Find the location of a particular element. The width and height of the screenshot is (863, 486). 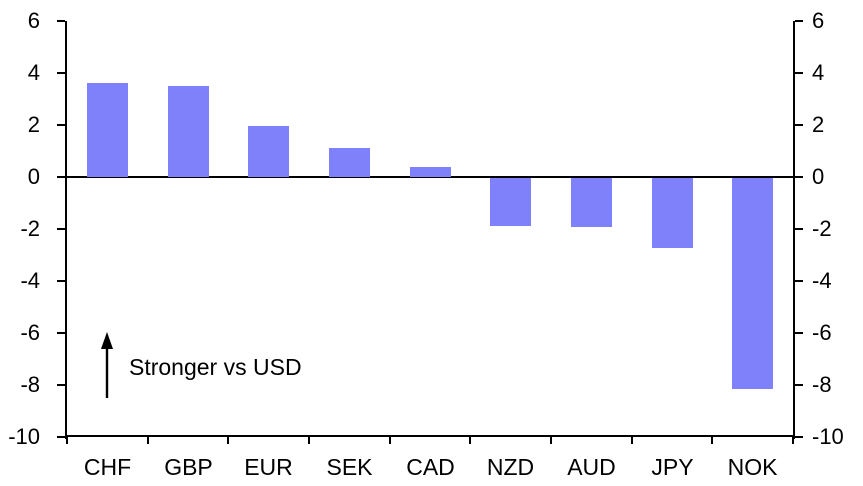

x-tick-label-sek: SEK is located at coordinates (349, 467).